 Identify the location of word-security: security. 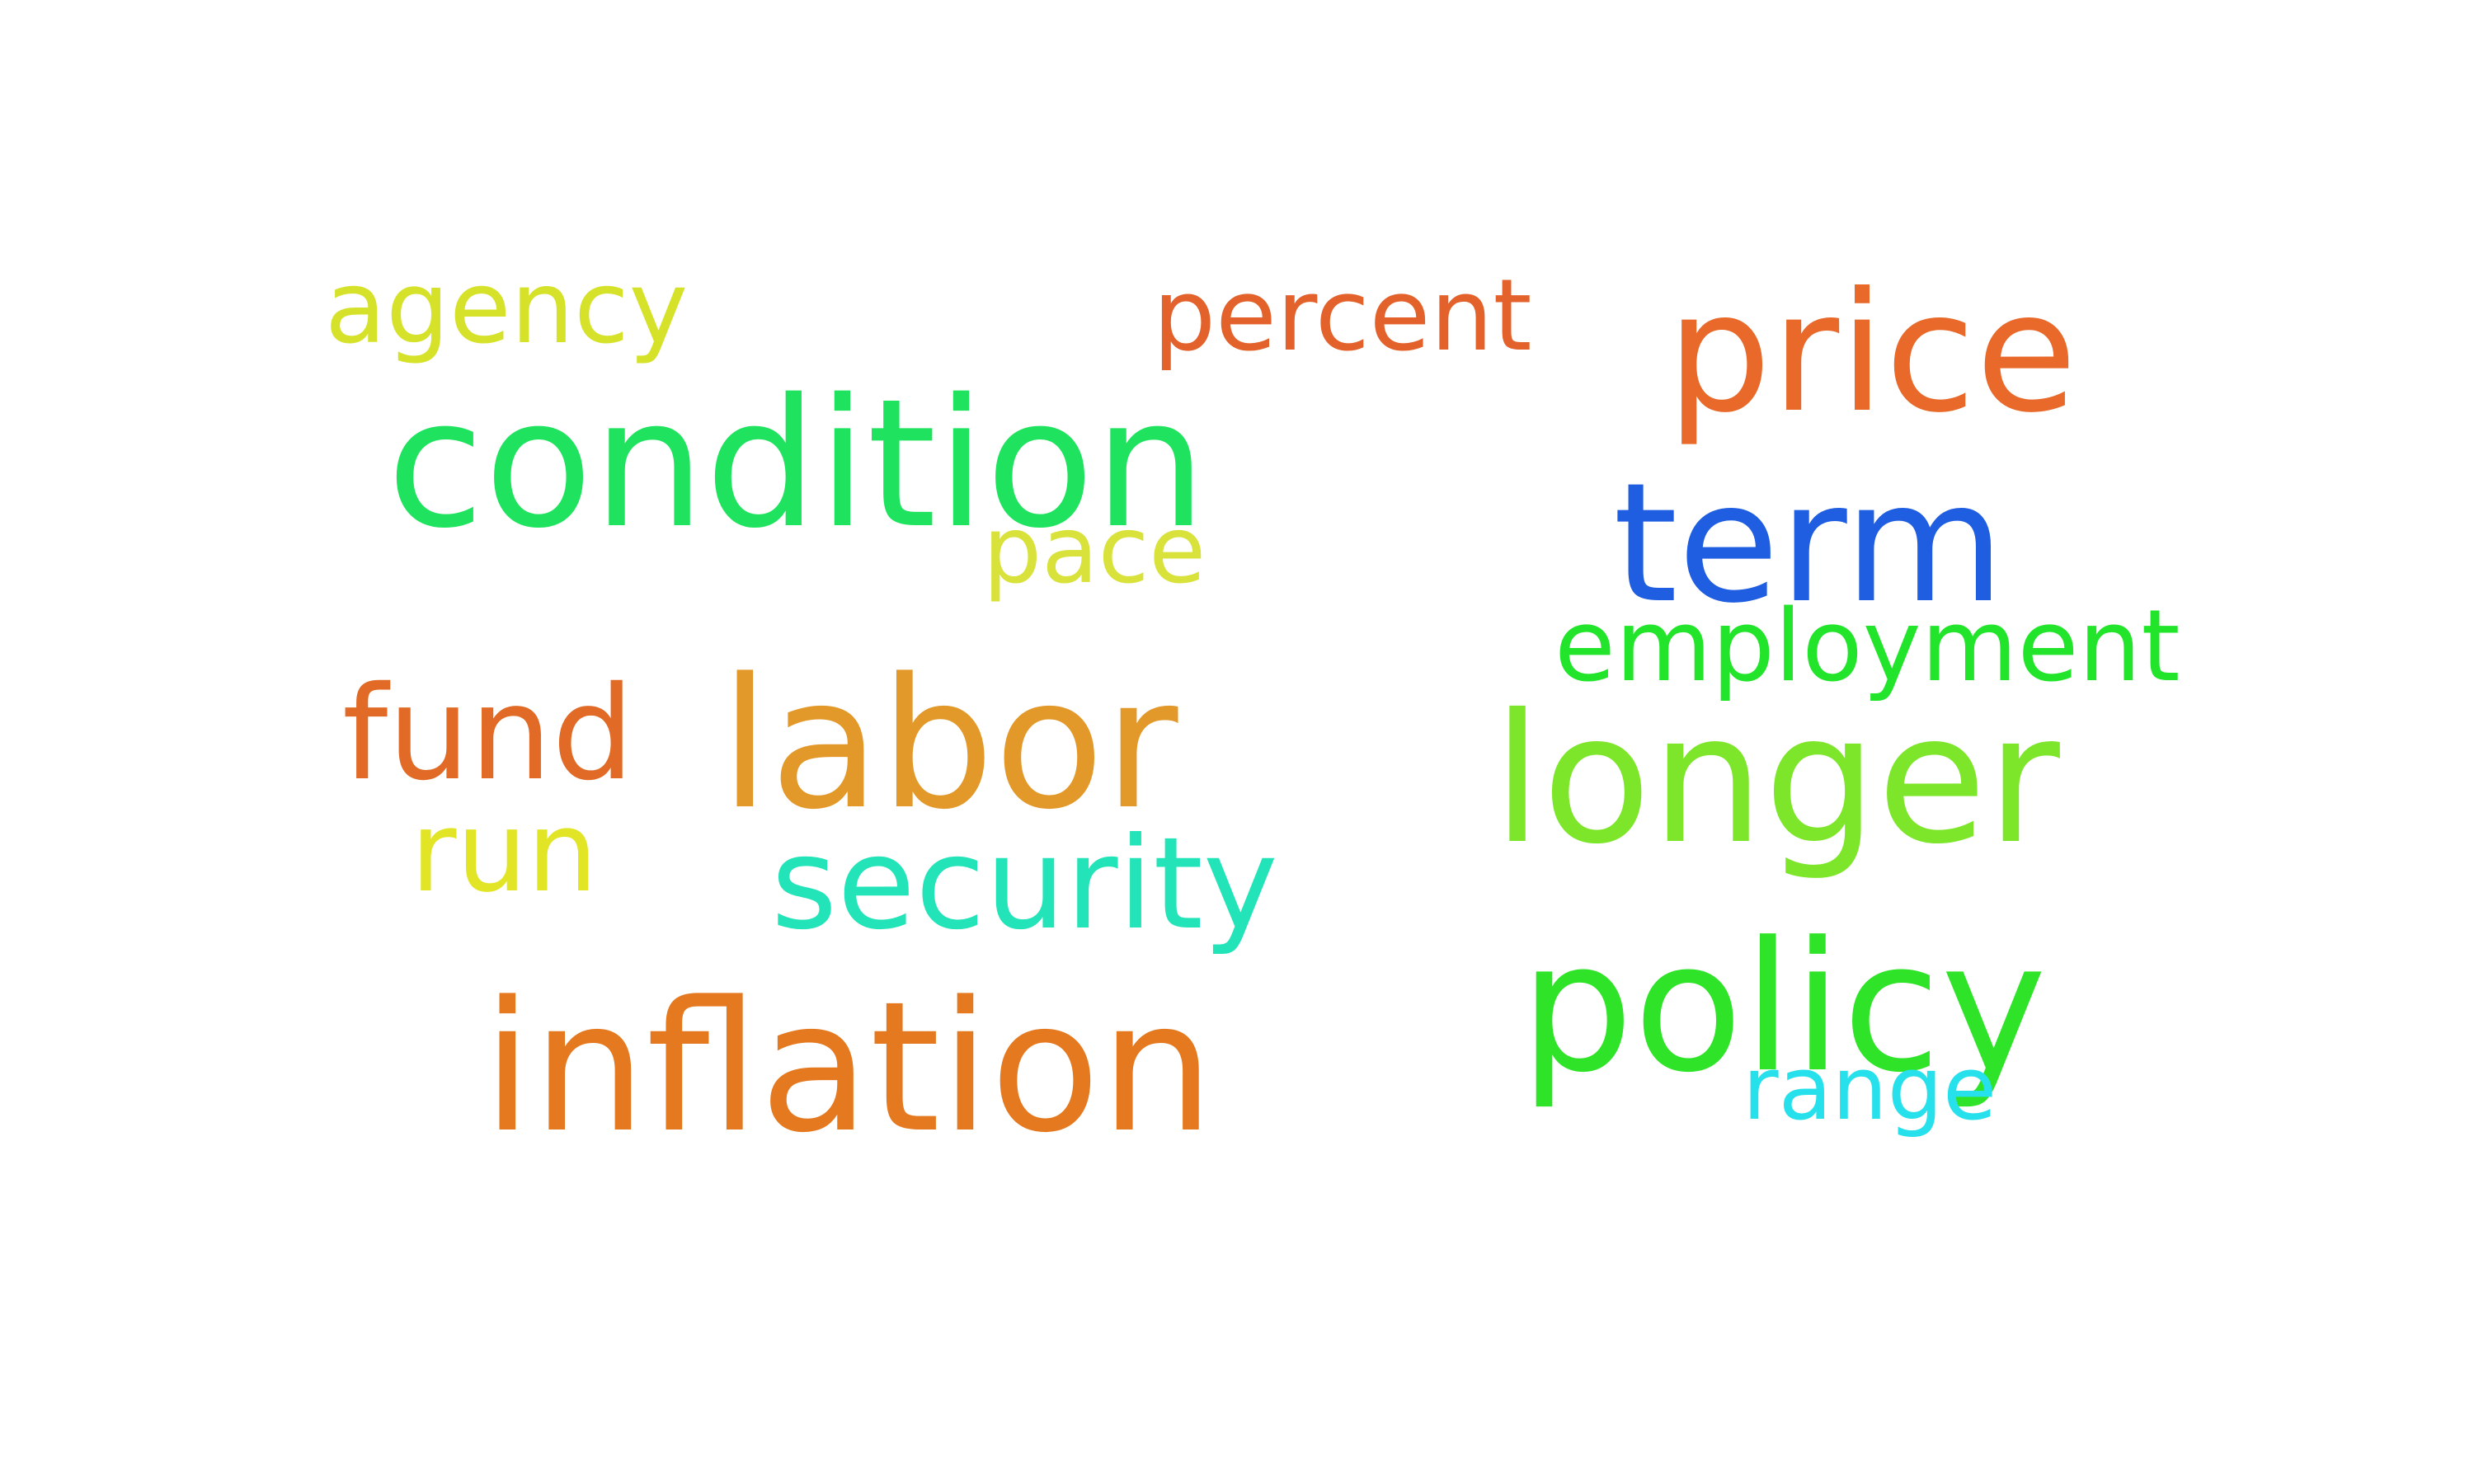
(1024, 884).